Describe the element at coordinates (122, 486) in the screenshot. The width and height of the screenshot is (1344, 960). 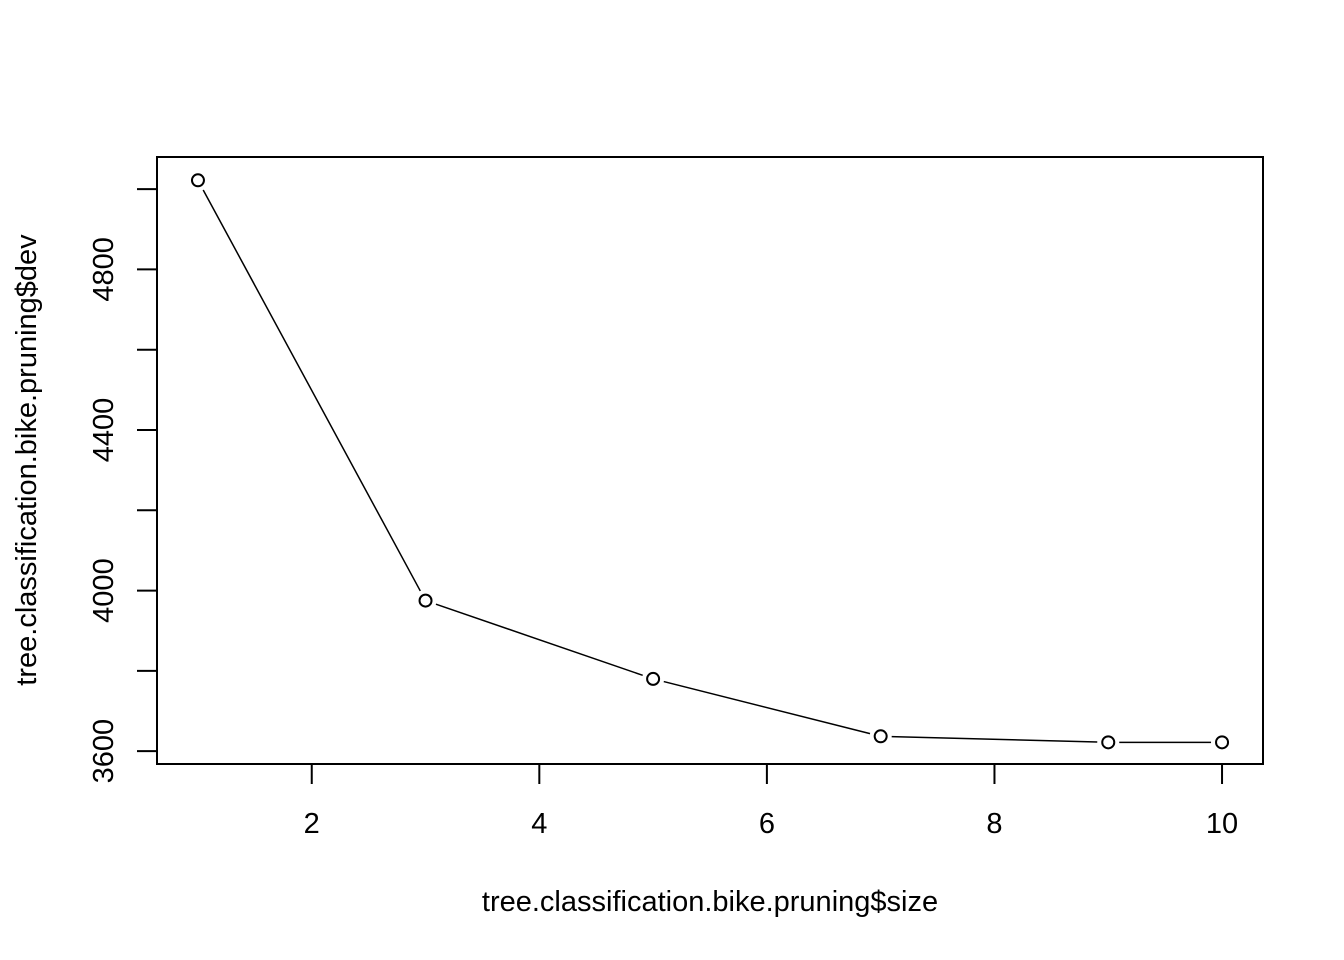
I see `y-axis: 3600 4000 4400 4800` at that location.